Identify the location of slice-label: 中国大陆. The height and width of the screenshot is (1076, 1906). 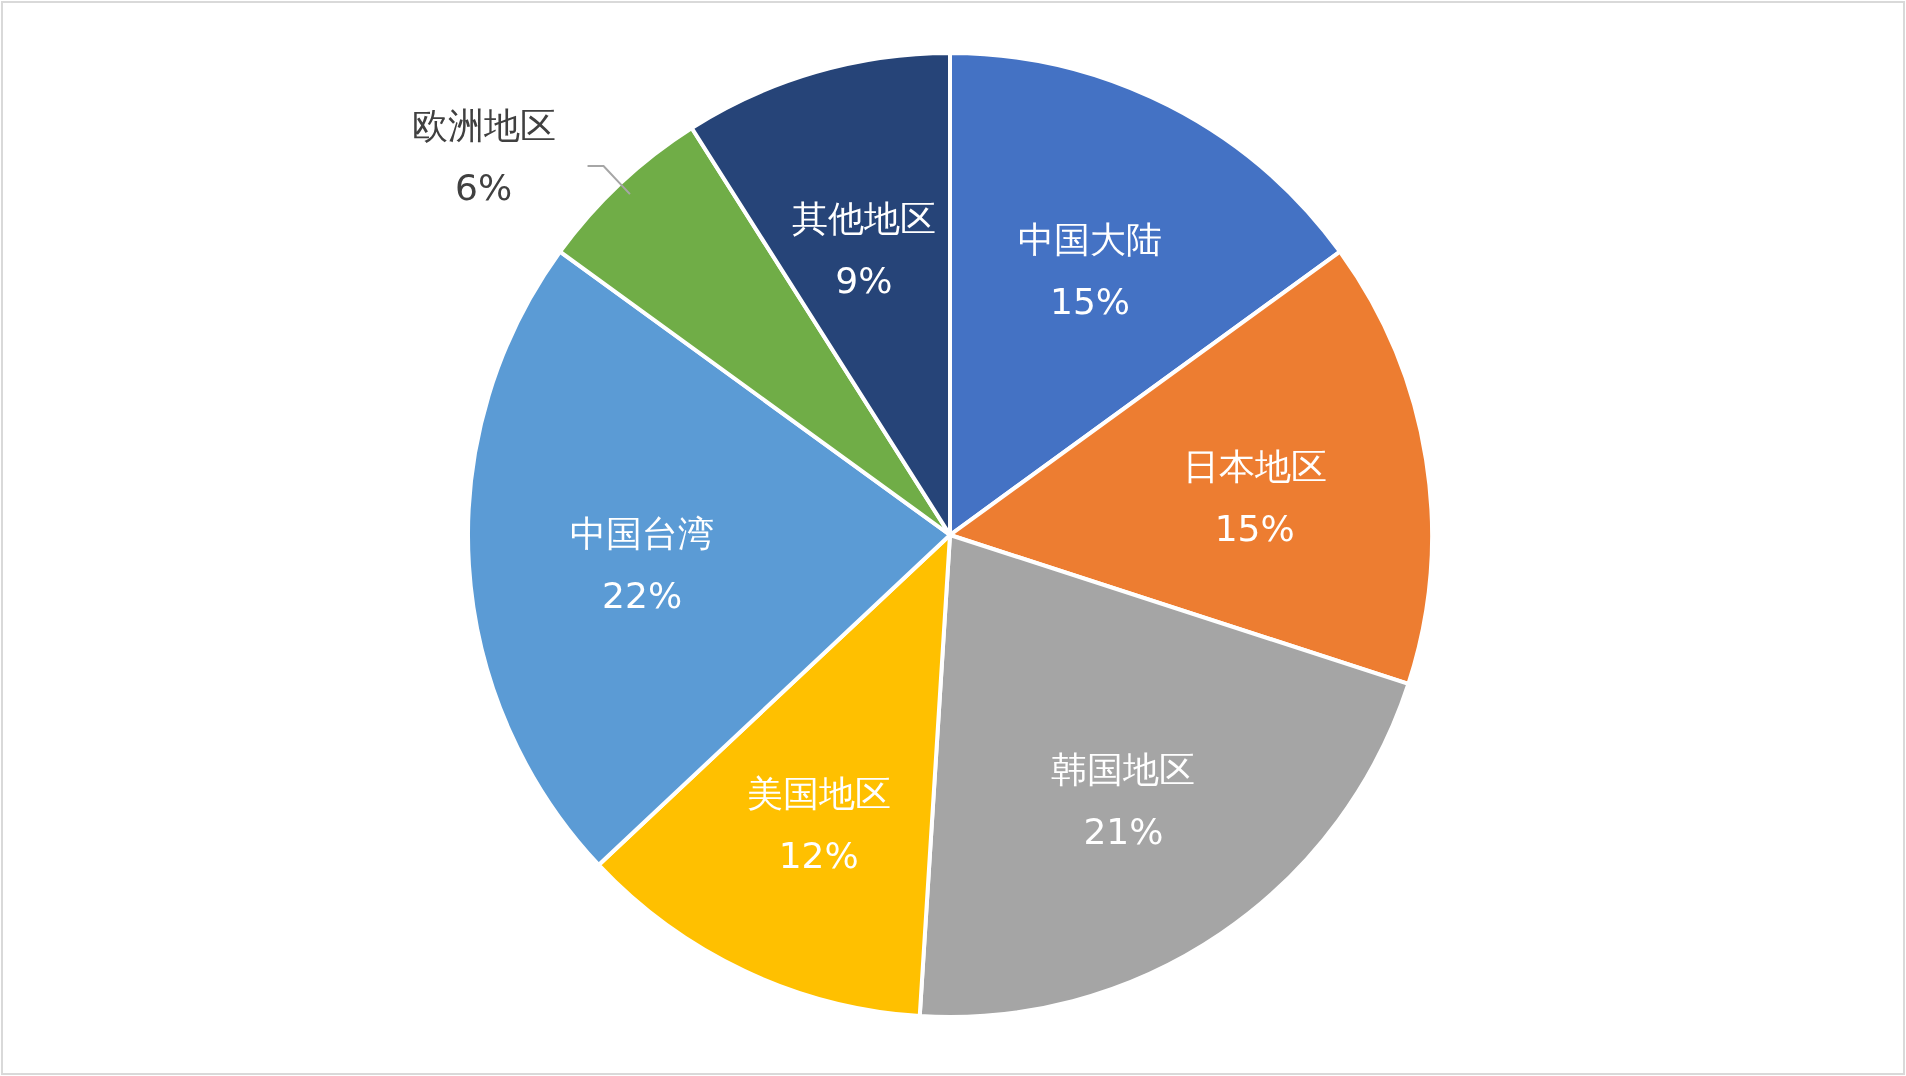
(1090, 240).